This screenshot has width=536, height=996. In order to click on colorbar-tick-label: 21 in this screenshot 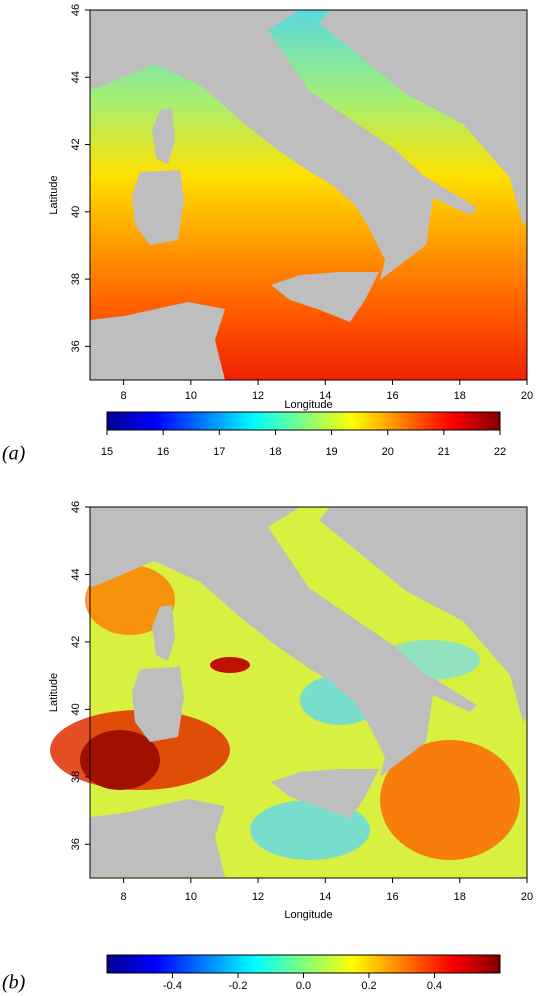, I will do `click(444, 452)`.